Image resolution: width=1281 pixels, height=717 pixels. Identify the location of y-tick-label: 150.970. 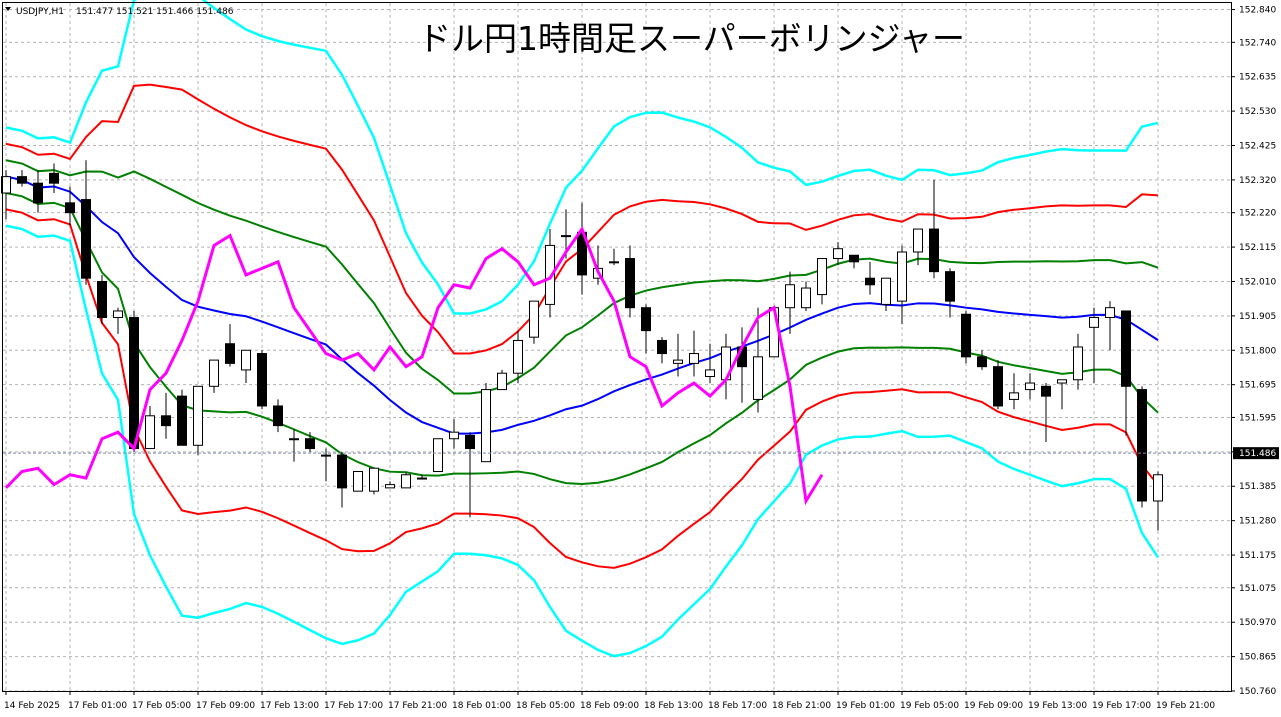
(1257, 623).